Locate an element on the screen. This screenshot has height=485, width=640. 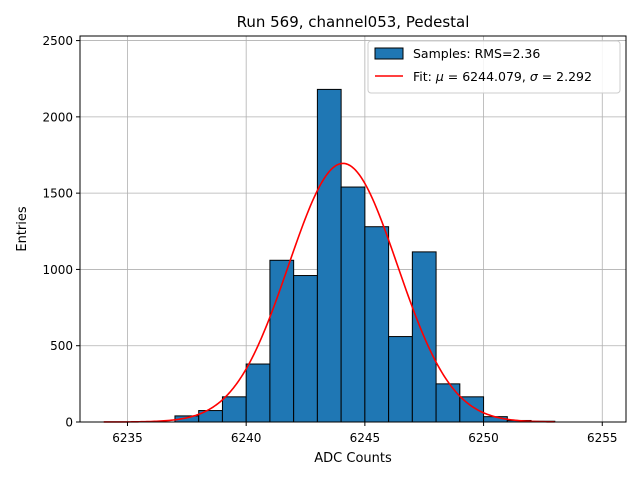
x-tick-label: 6250 is located at coordinates (483, 438).